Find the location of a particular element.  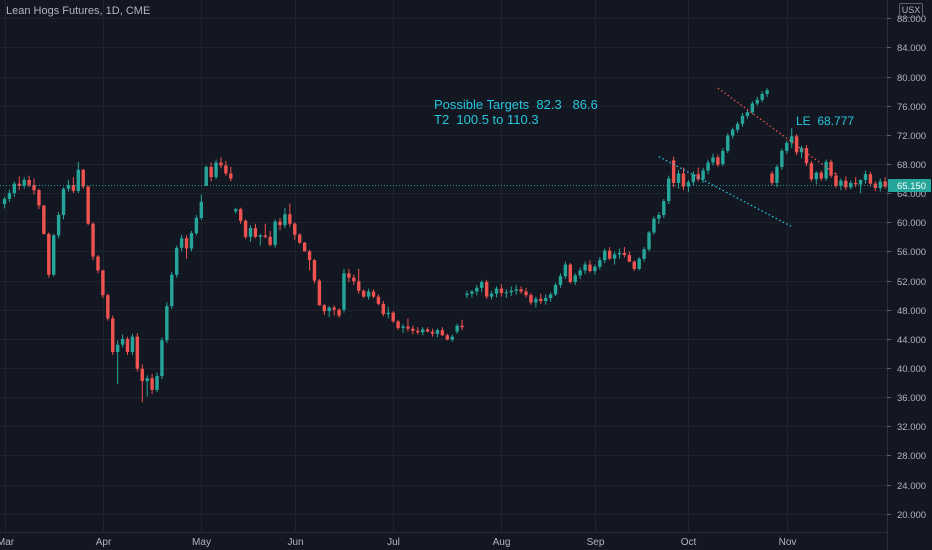

price-tick-label: 32.000 is located at coordinates (911, 427).